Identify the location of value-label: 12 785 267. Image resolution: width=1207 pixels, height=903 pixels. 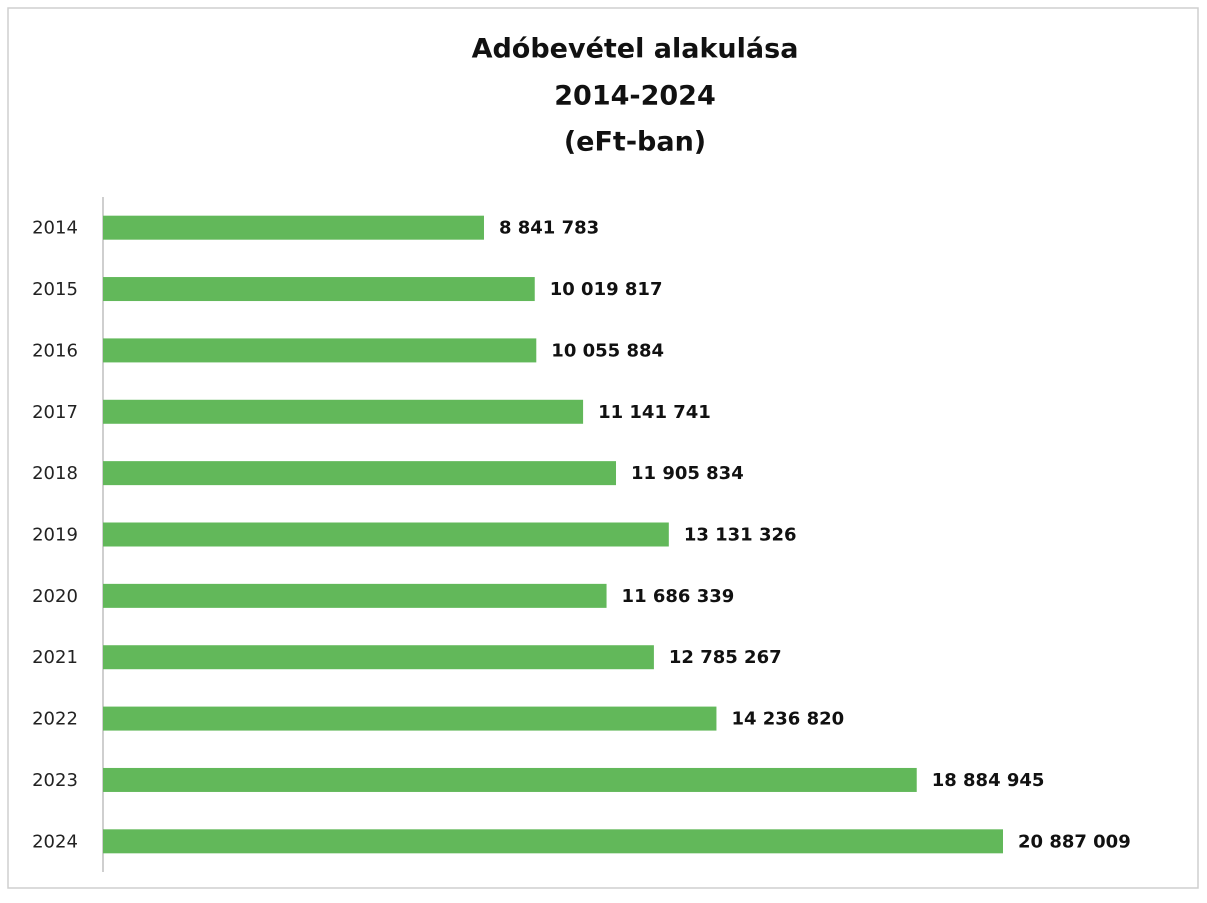
(725, 657).